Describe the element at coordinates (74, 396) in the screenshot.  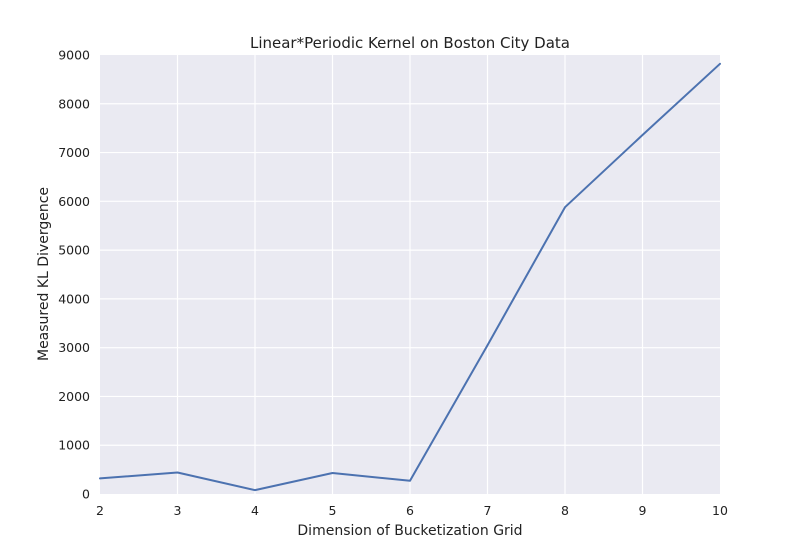
I see `y-tick-label: 2000` at that location.